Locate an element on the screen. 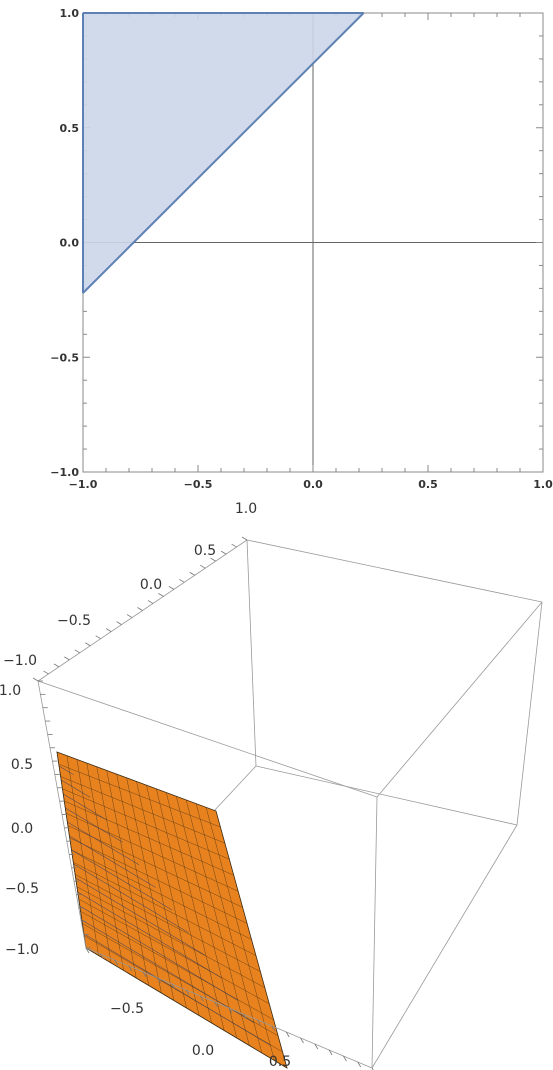 This screenshot has height=1070, width=553. z-axis-tick-label: −1.0 is located at coordinates (22, 950).